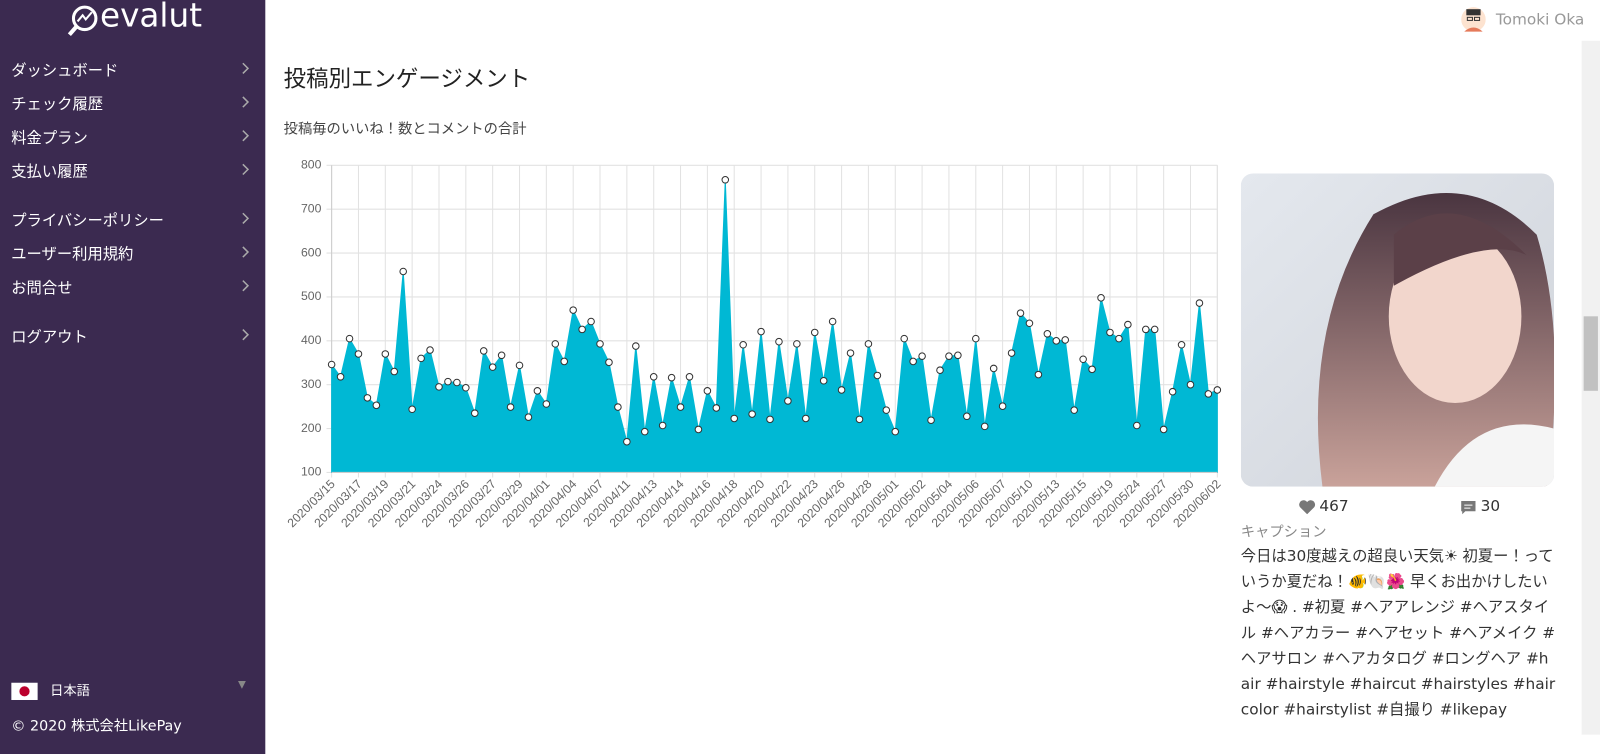 The height and width of the screenshot is (754, 1600). What do you see at coordinates (1590, 353) in the screenshot?
I see `scrollbar-thumb` at bounding box center [1590, 353].